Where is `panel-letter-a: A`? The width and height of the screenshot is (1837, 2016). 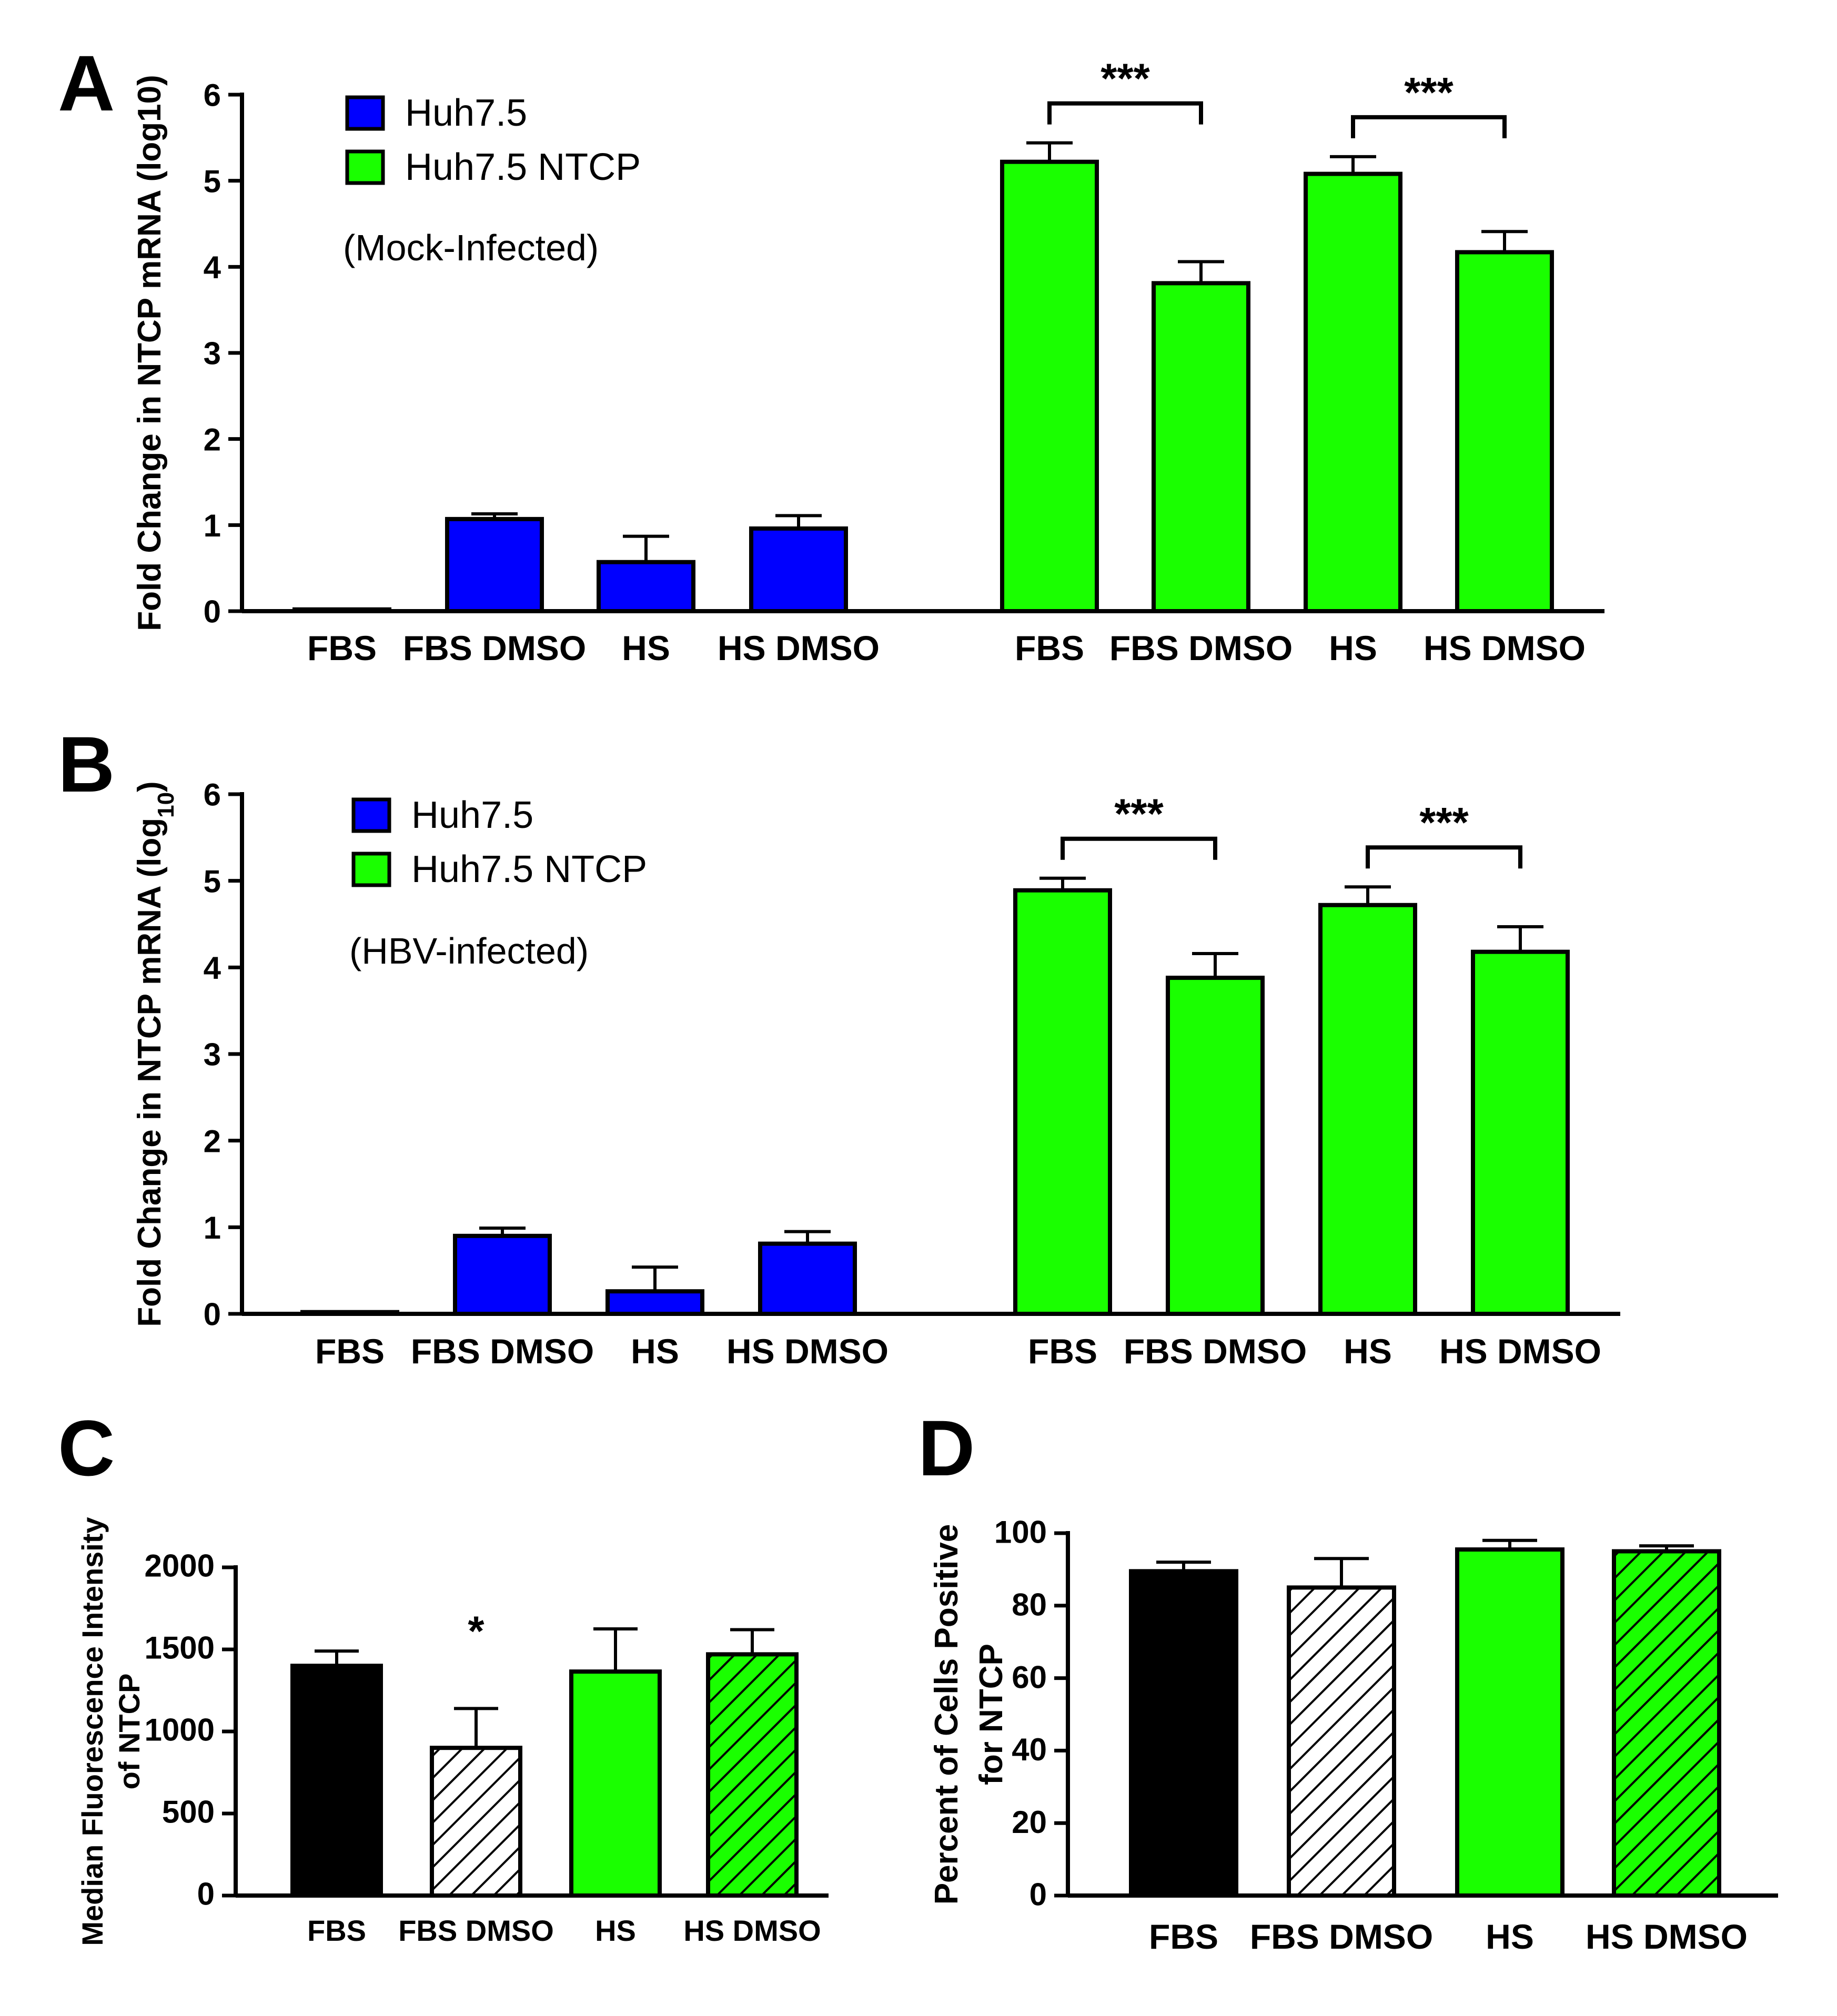 panel-letter-a: A is located at coordinates (86, 83).